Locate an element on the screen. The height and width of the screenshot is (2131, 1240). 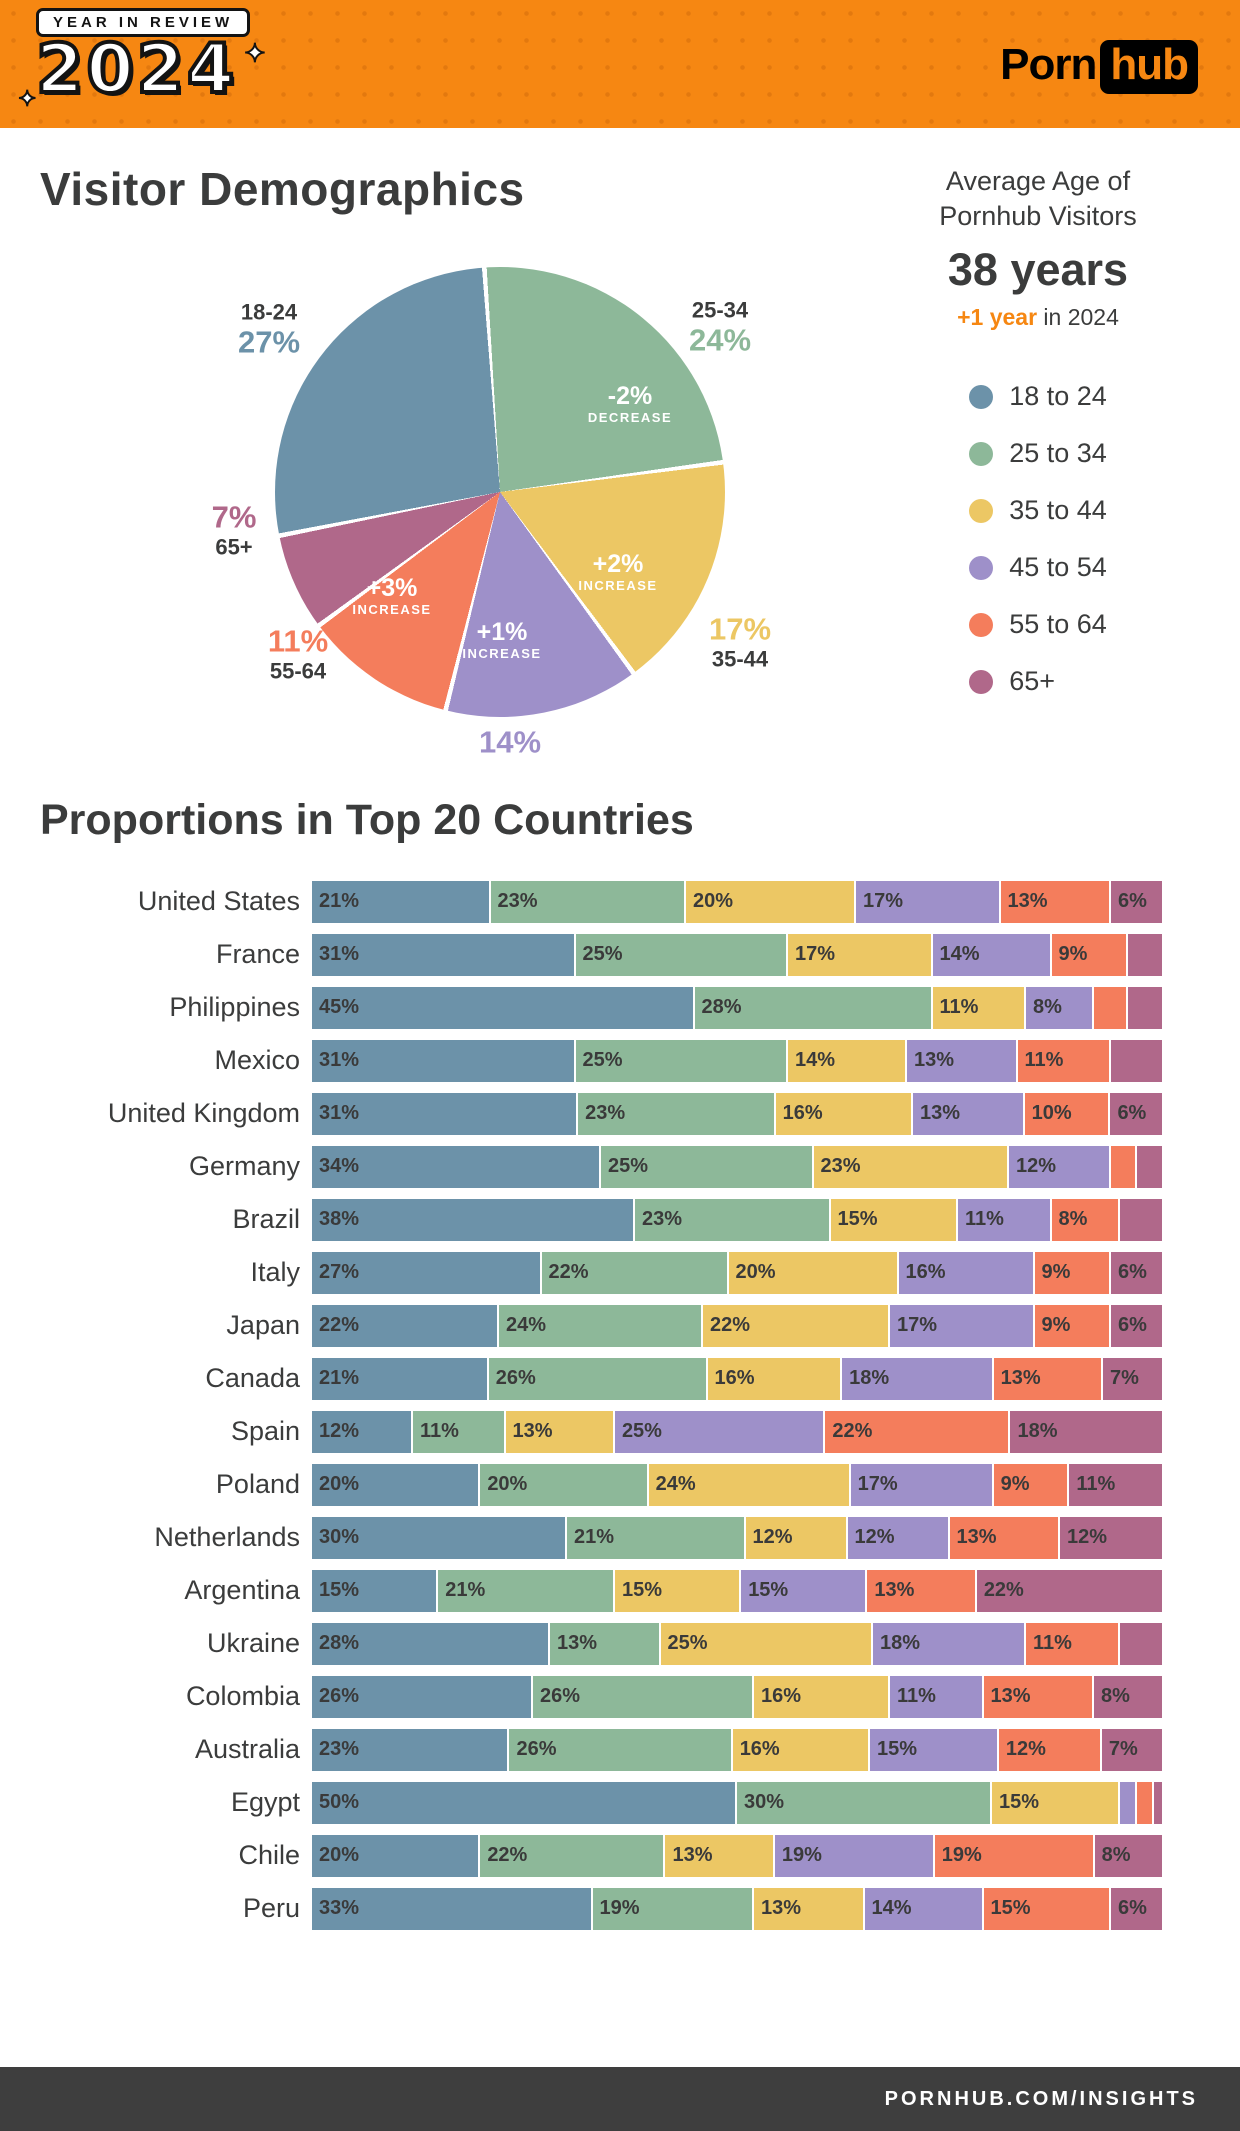
bar-segment-label: 23% is located at coordinates (840, 1166).